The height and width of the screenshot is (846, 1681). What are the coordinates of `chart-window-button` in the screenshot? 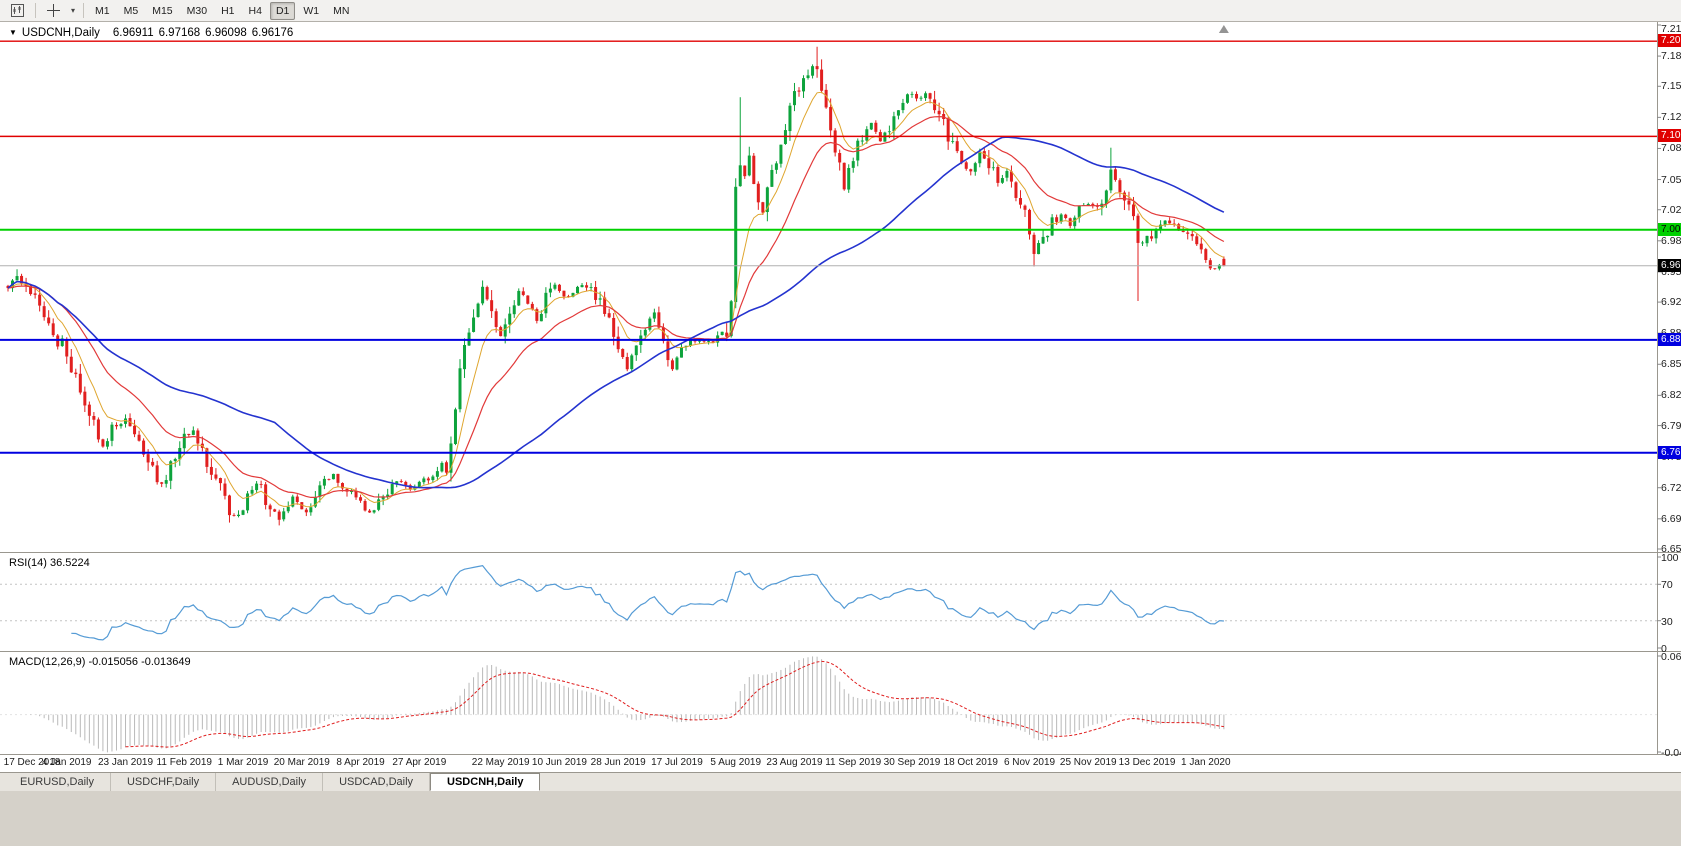 It's located at (17, 11).